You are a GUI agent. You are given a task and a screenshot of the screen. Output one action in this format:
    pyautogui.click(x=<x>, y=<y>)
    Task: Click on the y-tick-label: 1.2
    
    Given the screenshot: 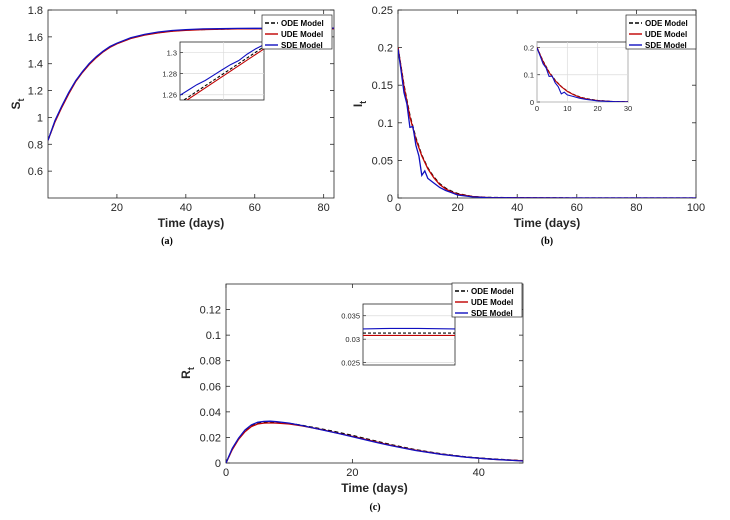 What is the action you would take?
    pyautogui.click(x=35, y=92)
    